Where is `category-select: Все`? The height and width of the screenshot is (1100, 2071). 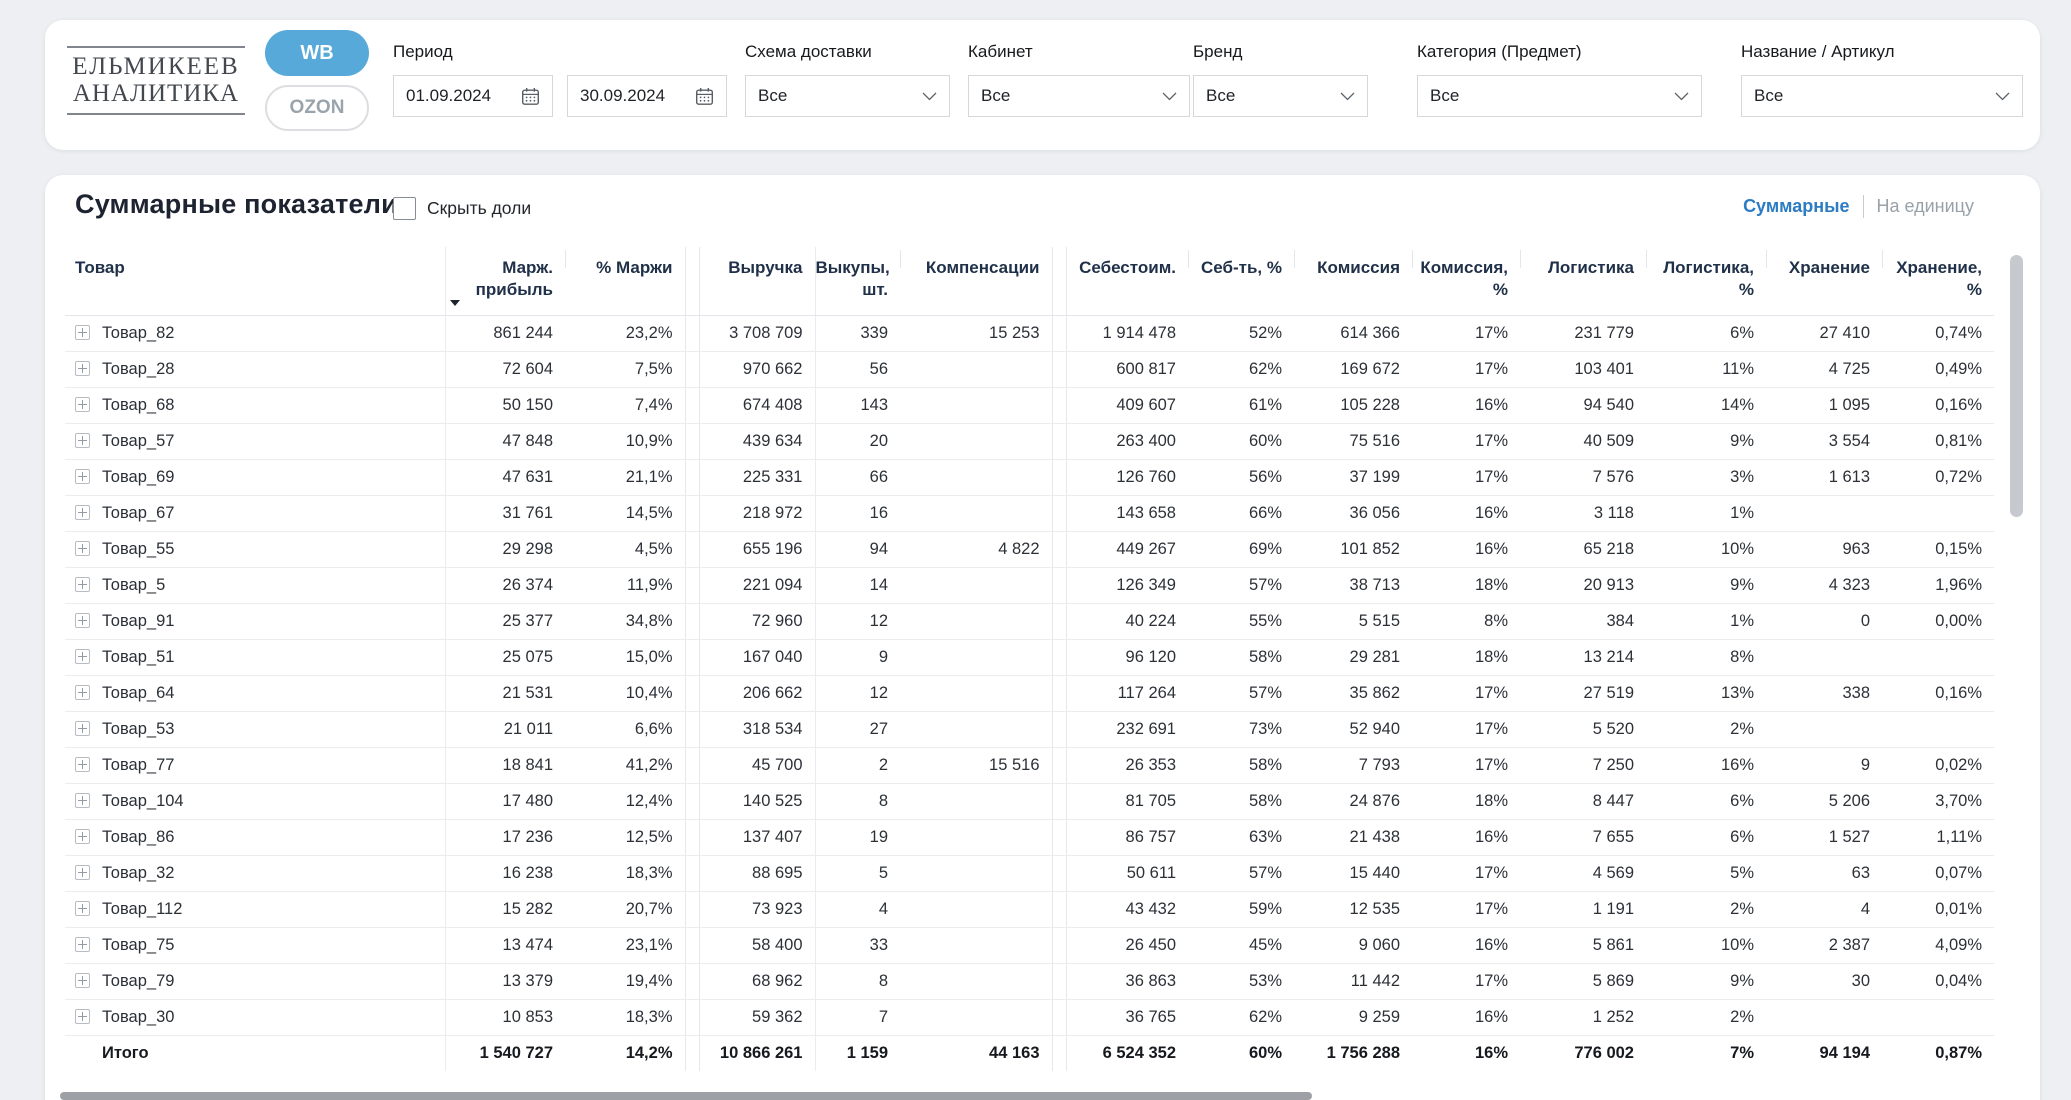 category-select: Все is located at coordinates (1559, 96).